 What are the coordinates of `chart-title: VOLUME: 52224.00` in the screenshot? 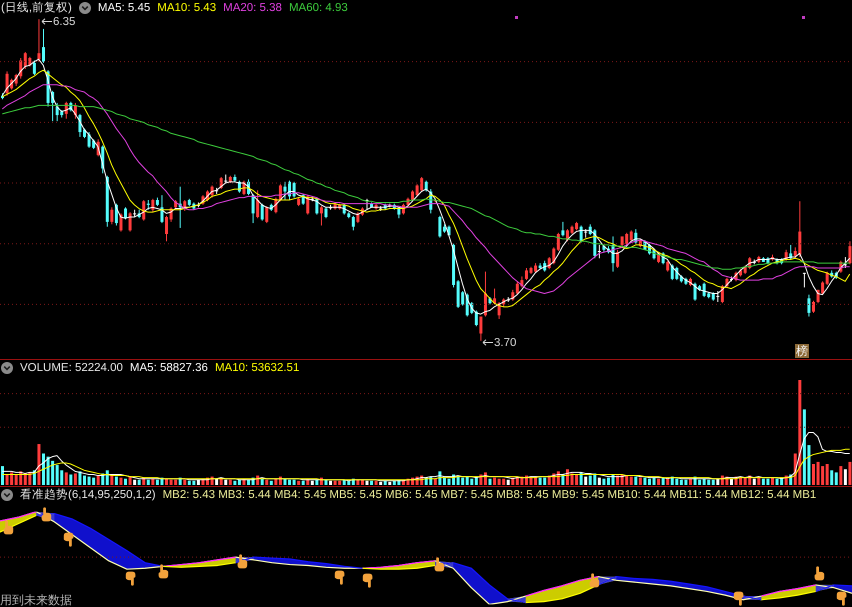 It's located at (71, 368).